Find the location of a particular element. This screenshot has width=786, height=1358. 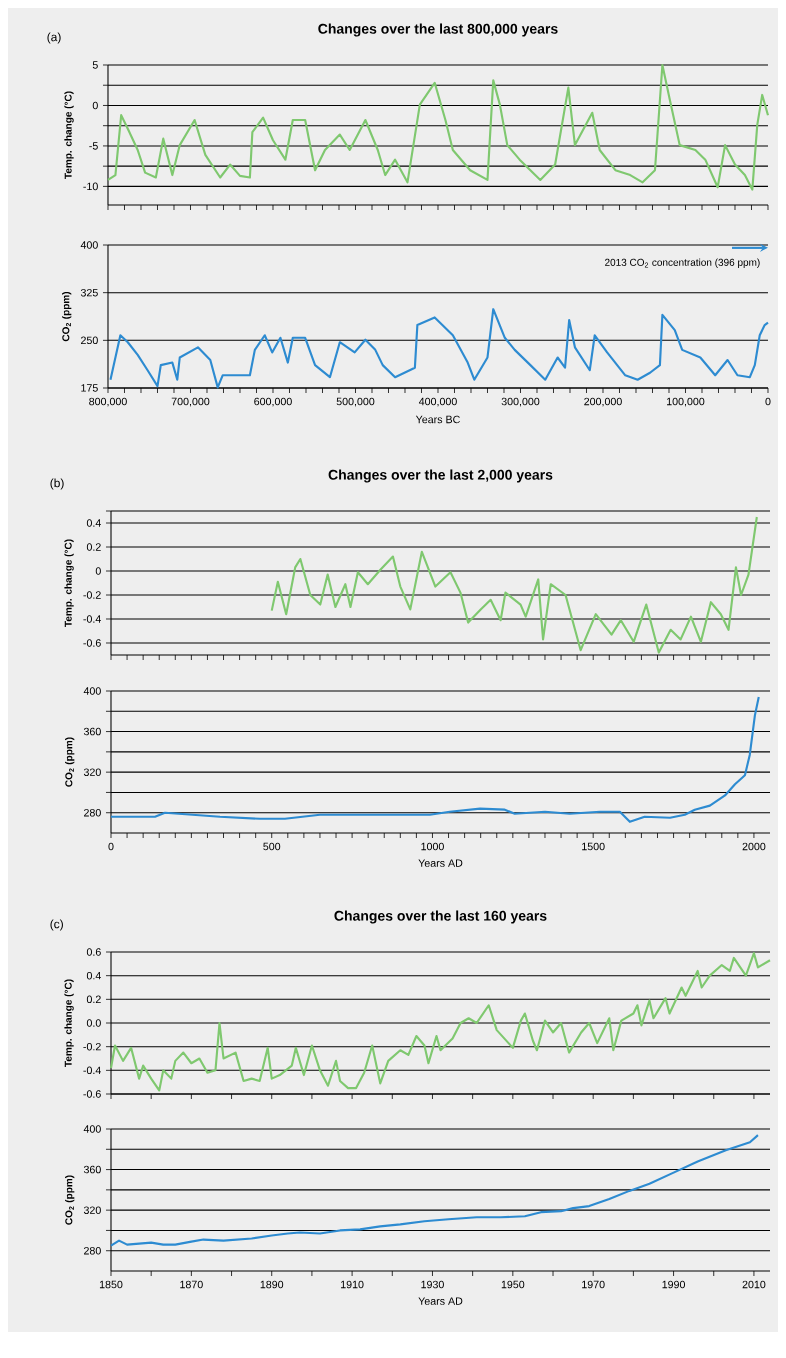

y-tick-label: 5 is located at coordinates (95, 65).